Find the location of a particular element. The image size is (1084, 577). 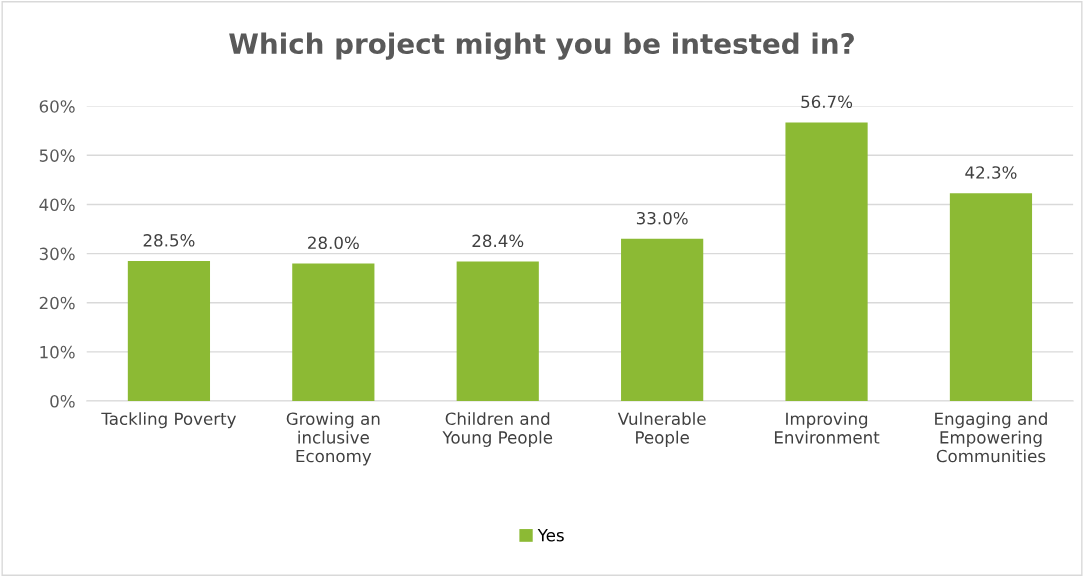

y-tick-label: 20% is located at coordinates (57, 303).